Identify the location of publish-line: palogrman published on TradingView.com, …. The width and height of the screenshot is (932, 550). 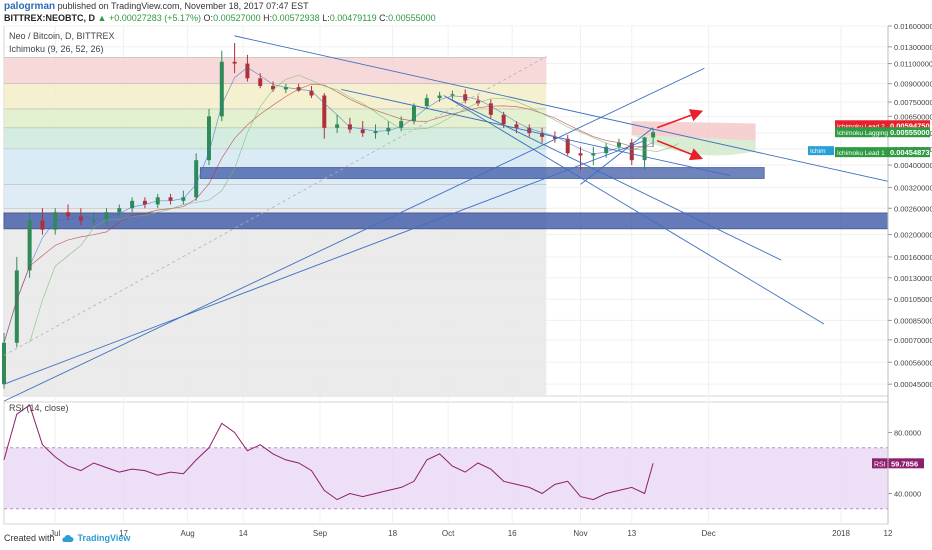
(156, 6).